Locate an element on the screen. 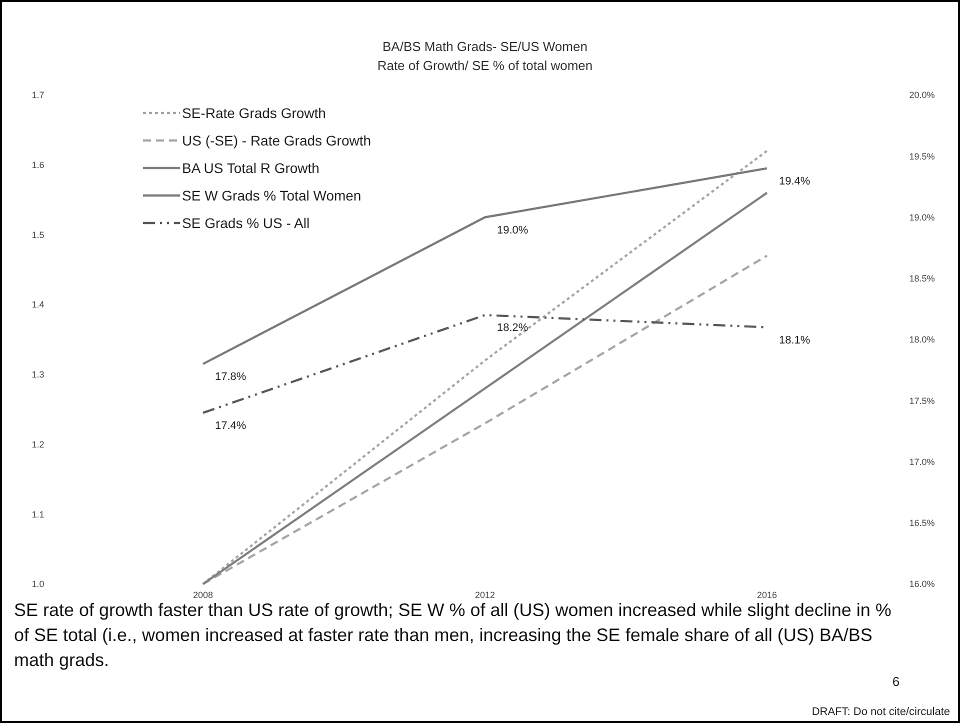 This screenshot has height=723, width=960. y-tick-label: 1.7 is located at coordinates (38, 95).